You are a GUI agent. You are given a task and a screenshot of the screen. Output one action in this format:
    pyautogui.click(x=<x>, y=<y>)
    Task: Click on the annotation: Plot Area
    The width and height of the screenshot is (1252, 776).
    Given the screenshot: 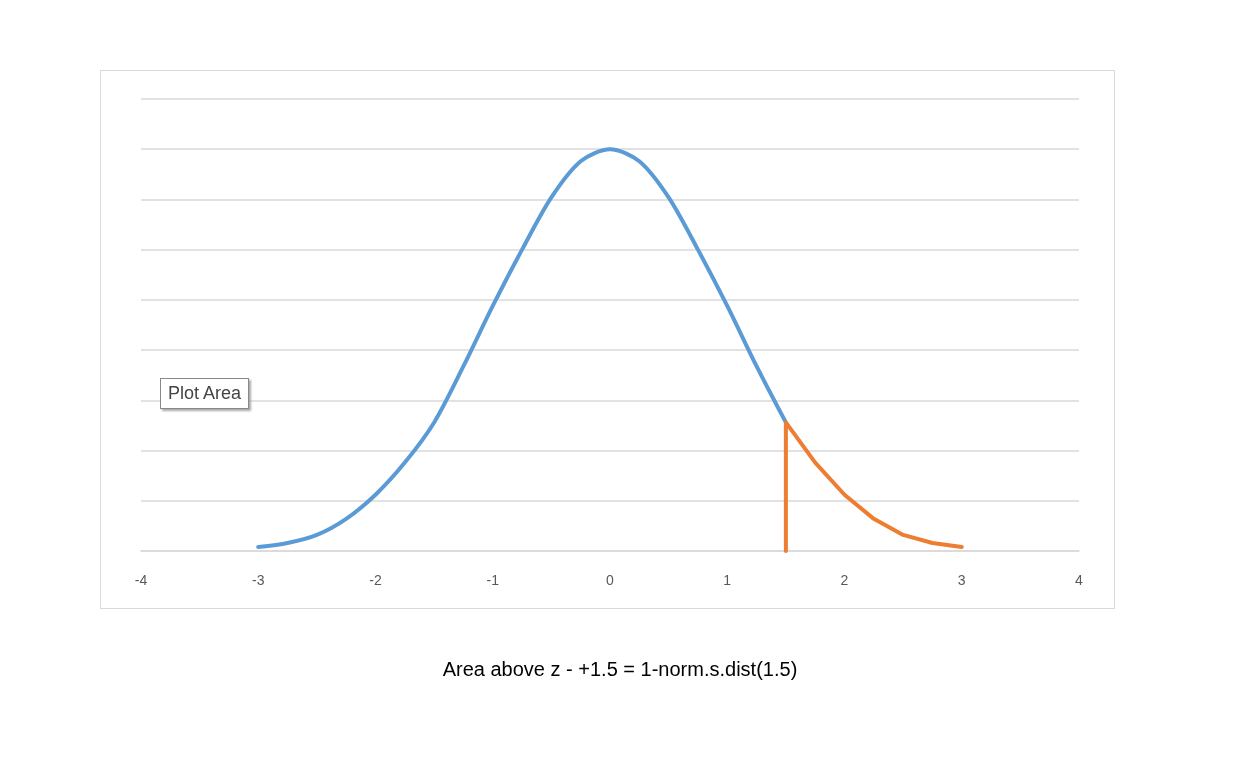 What is the action you would take?
    pyautogui.click(x=205, y=393)
    